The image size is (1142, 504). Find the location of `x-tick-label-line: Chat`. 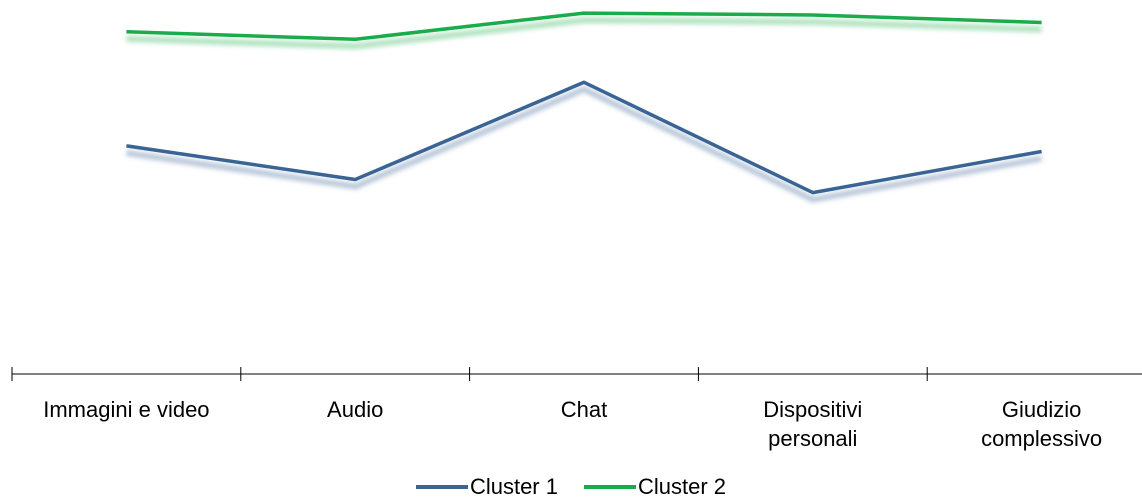

x-tick-label-line: Chat is located at coordinates (584, 409).